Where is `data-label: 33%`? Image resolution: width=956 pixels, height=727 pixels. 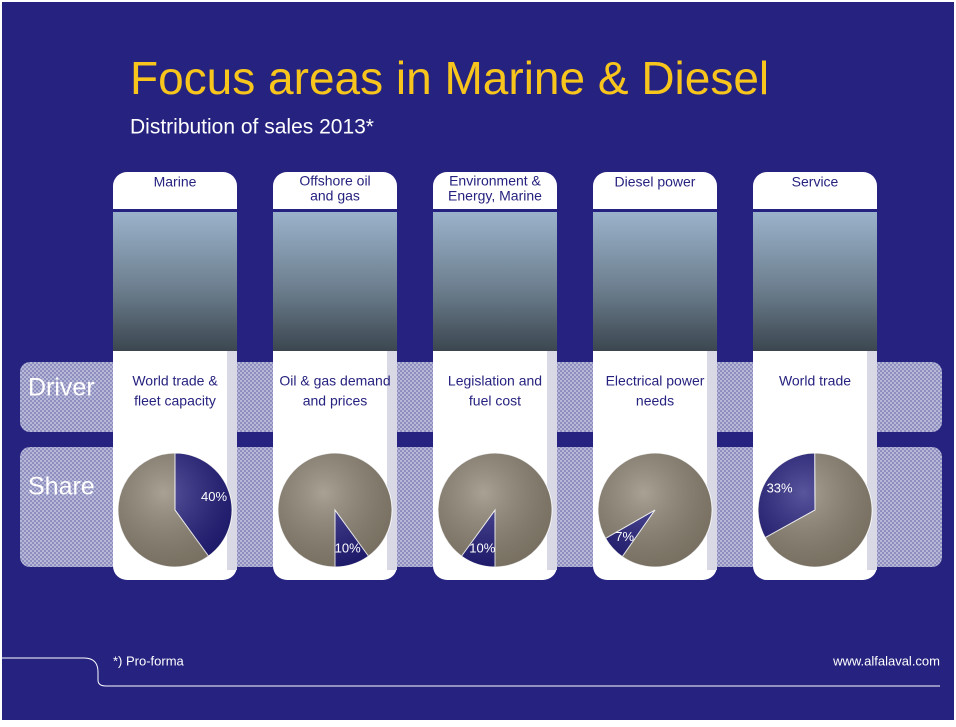
data-label: 33% is located at coordinates (780, 488).